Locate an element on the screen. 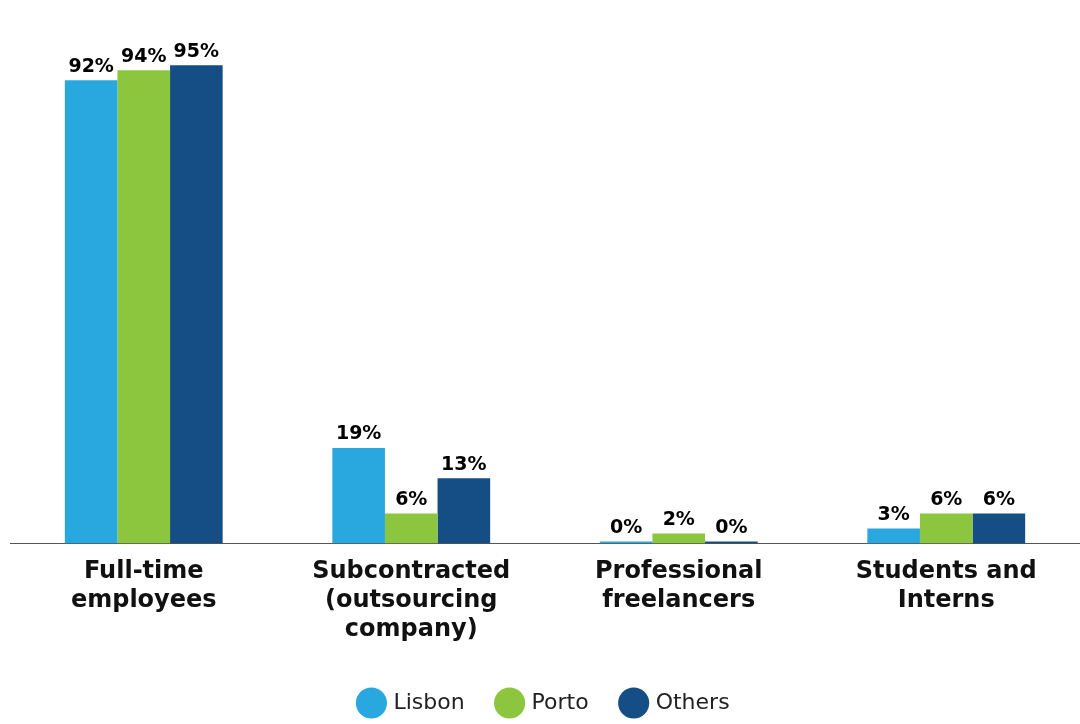 This screenshot has width=1080, height=724. data-label: 94% is located at coordinates (144, 54).